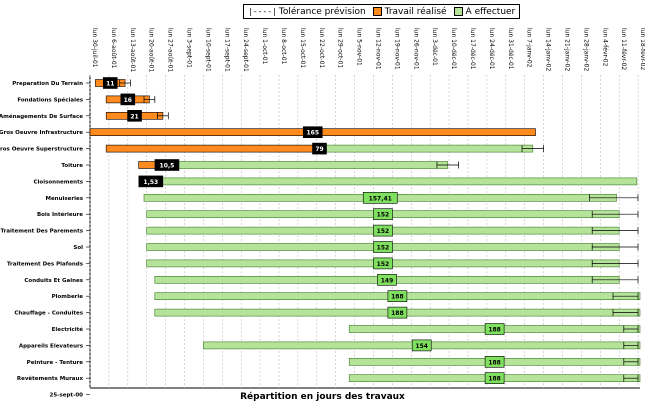  I want to click on x-tick-label: lun 7-janv-02, so click(529, 48).